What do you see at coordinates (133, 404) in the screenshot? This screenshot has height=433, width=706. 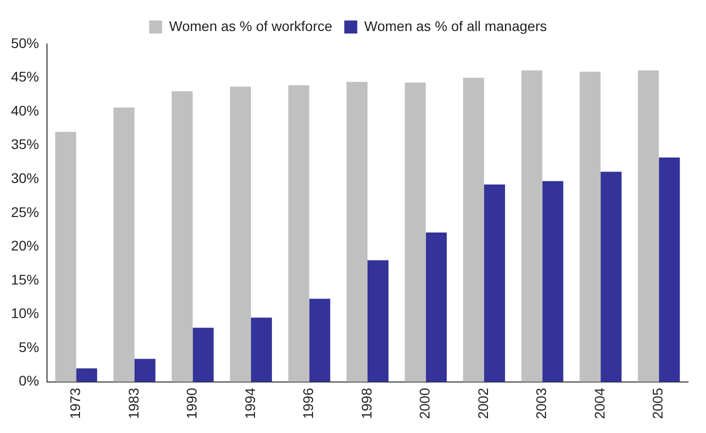 I see `x-tick-label: 1983` at bounding box center [133, 404].